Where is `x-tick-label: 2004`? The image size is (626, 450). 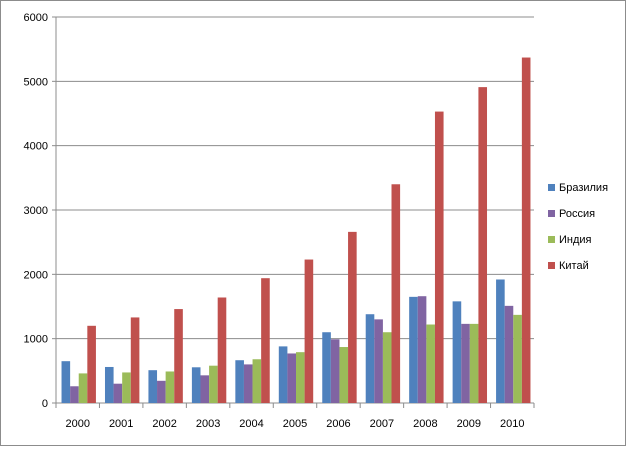
x-tick-label: 2004 is located at coordinates (251, 424).